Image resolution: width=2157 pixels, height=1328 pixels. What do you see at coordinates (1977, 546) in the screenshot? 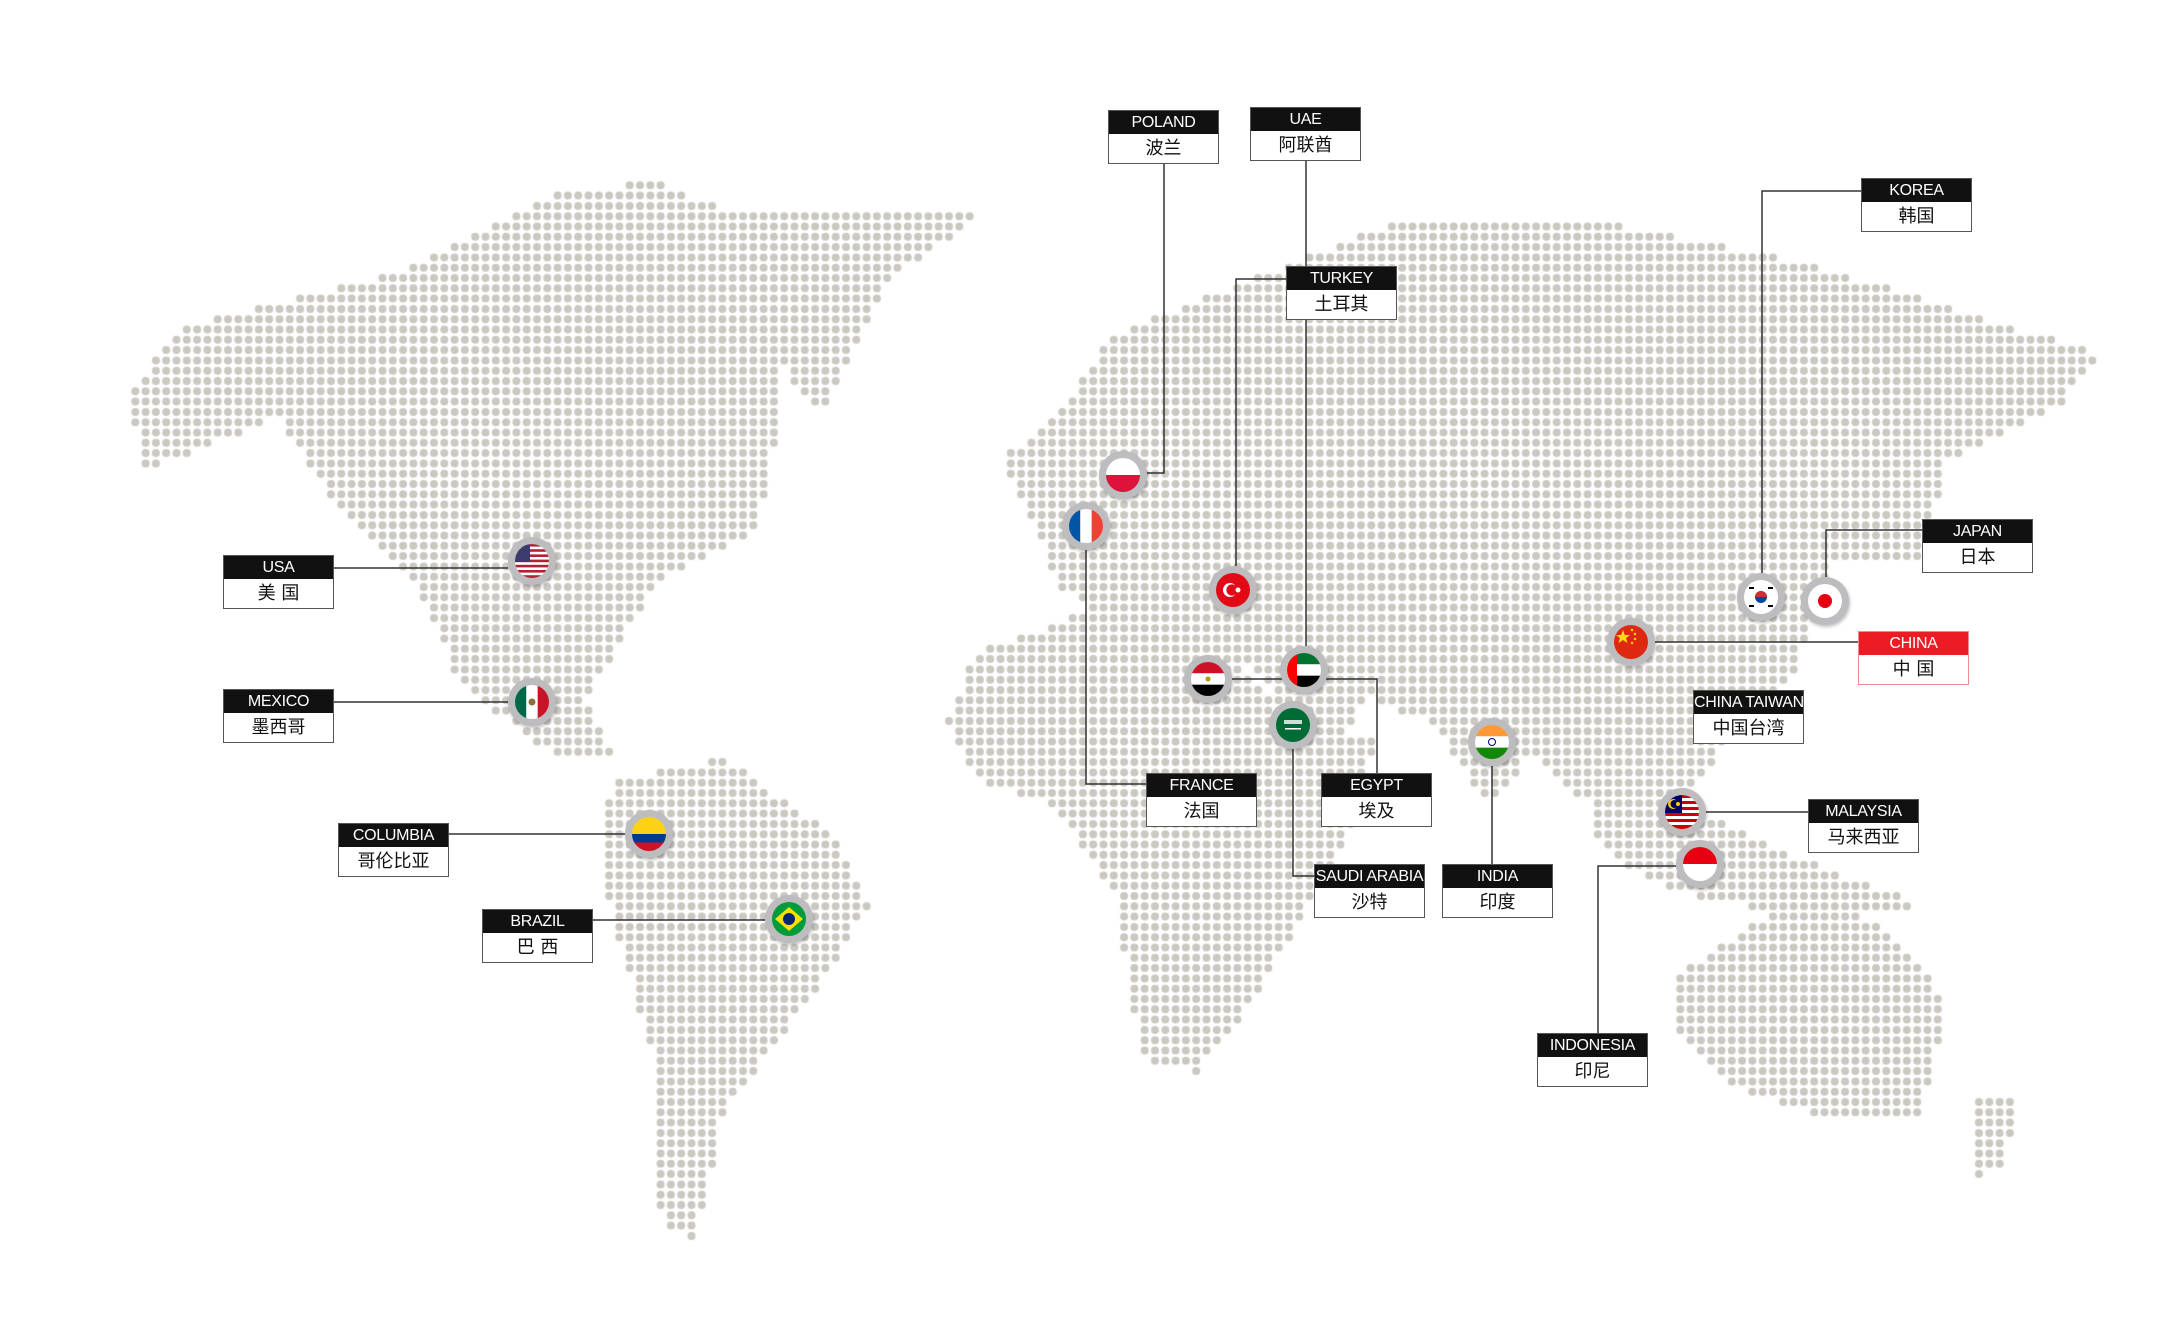
I see `japan-label: JAPAN 日本` at bounding box center [1977, 546].